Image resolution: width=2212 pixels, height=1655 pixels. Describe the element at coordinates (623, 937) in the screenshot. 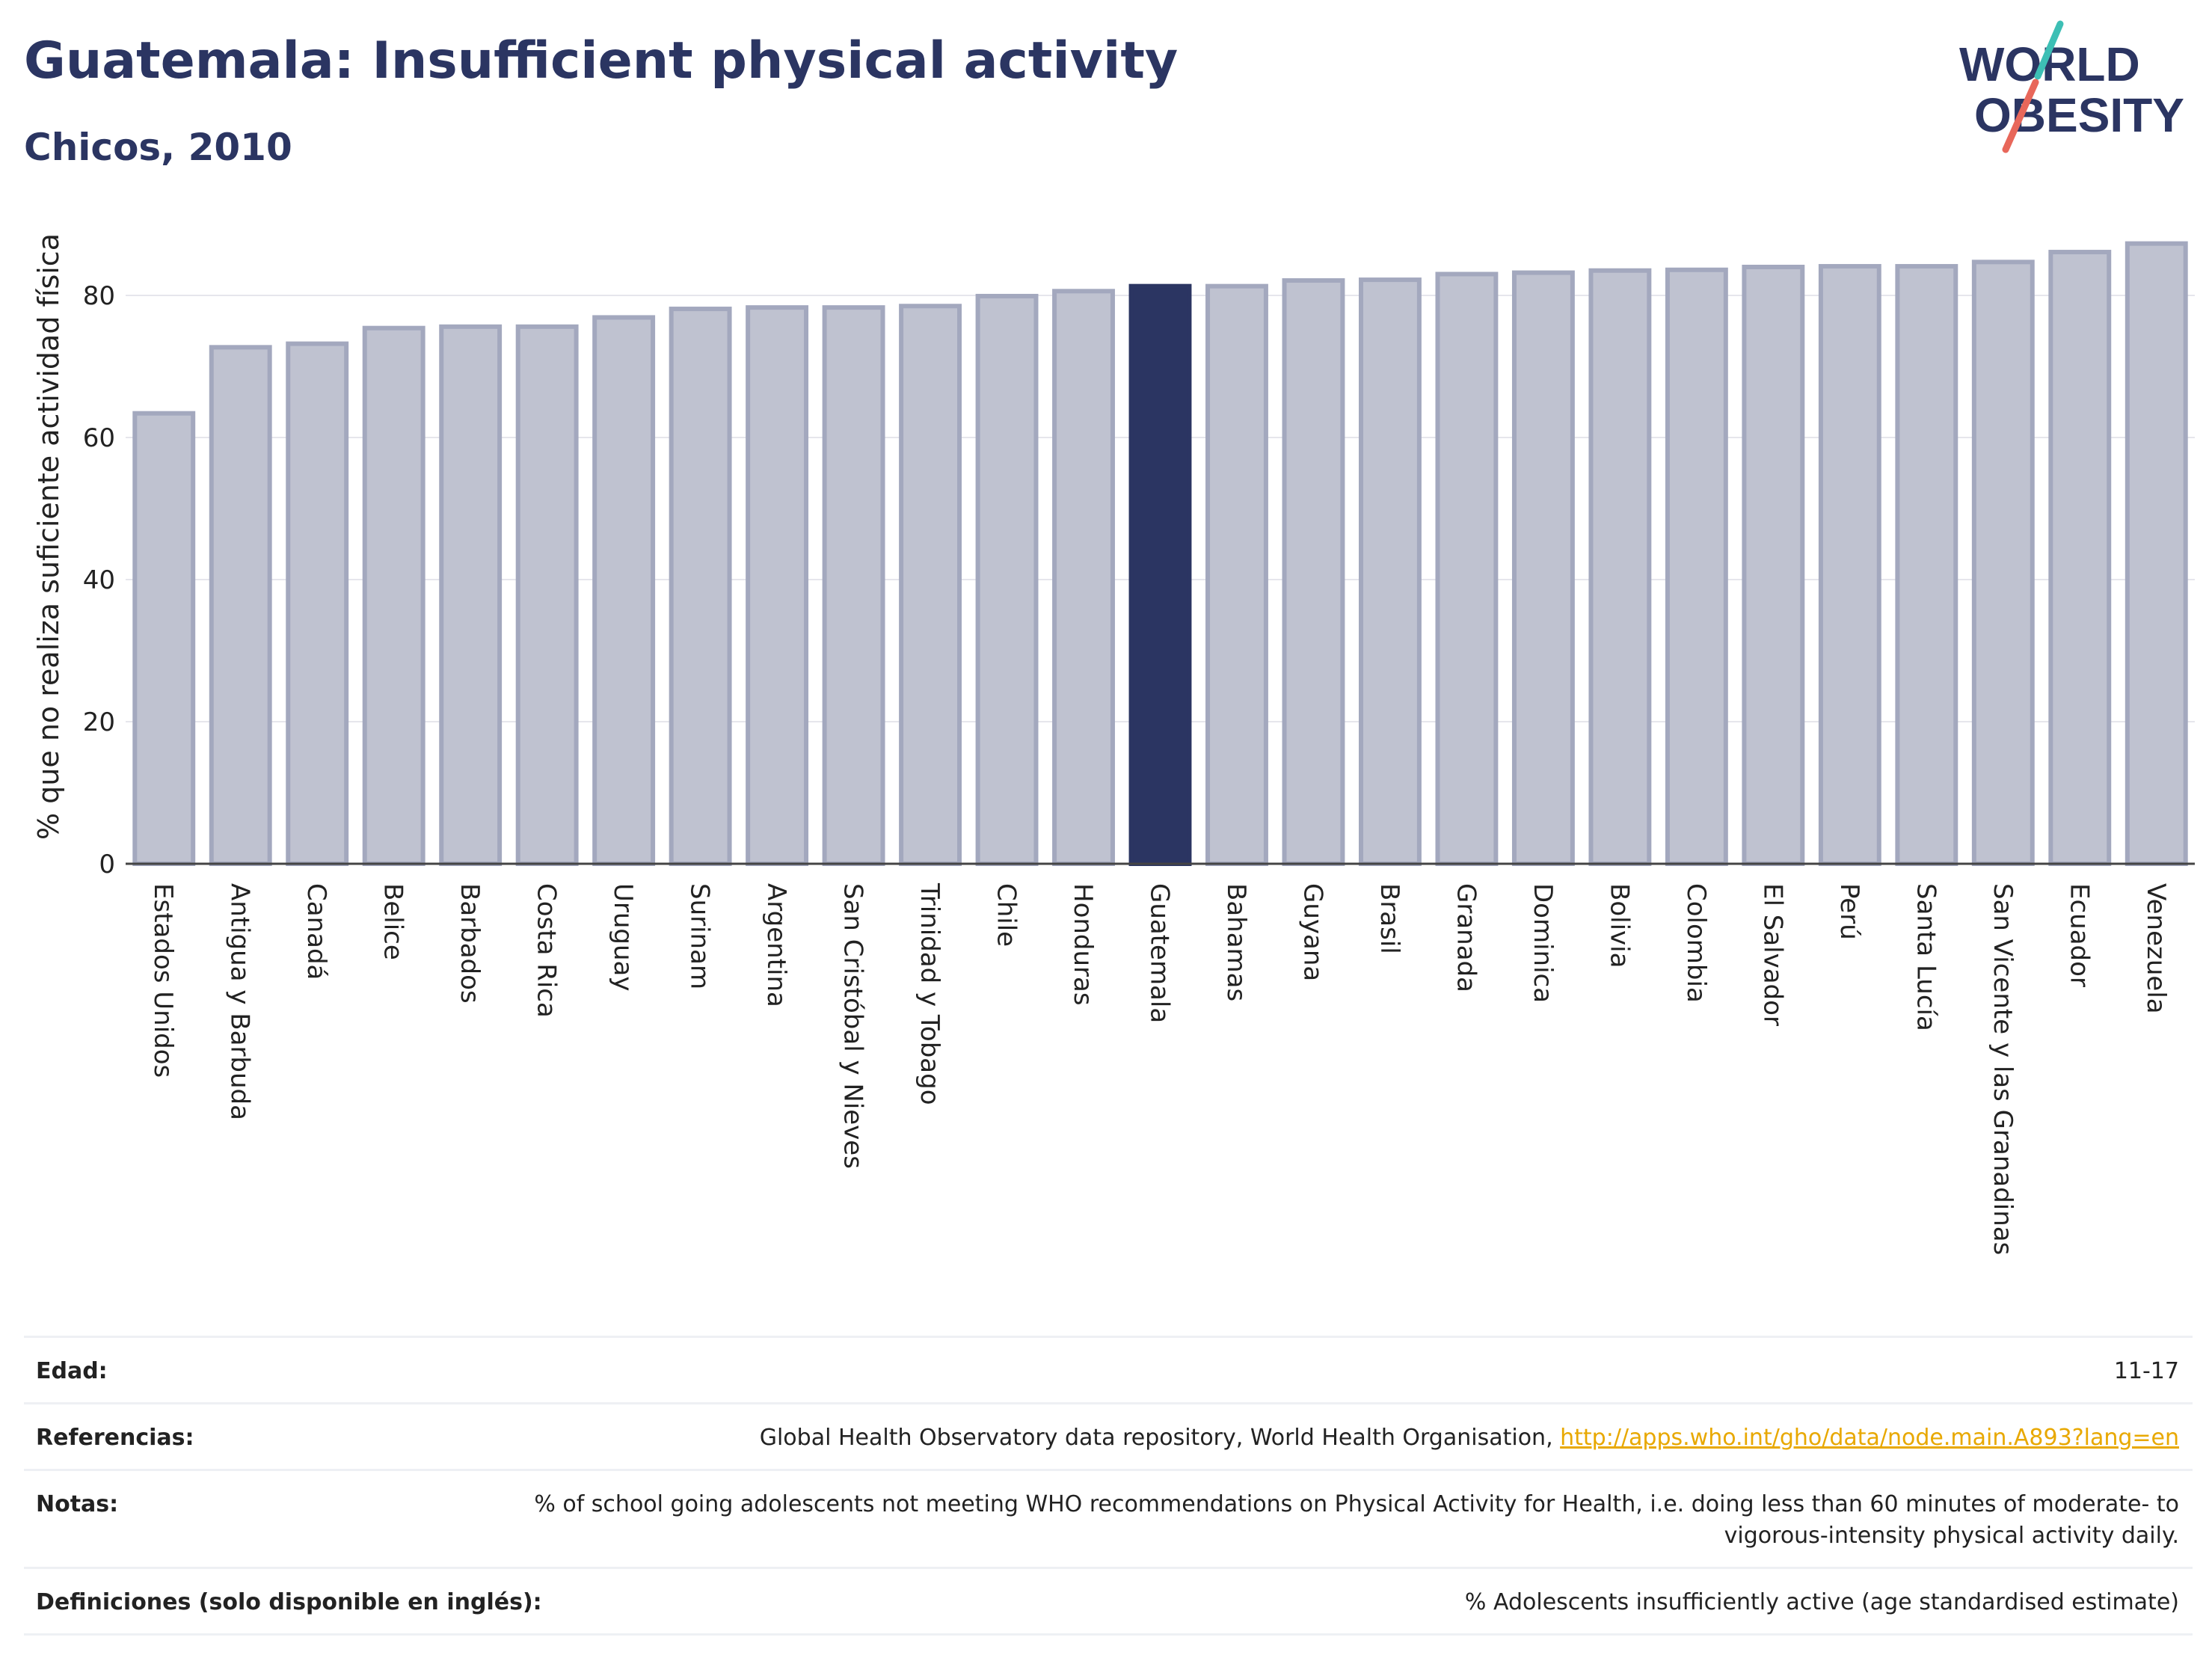

I see `x-tick-label: Uruguay` at that location.